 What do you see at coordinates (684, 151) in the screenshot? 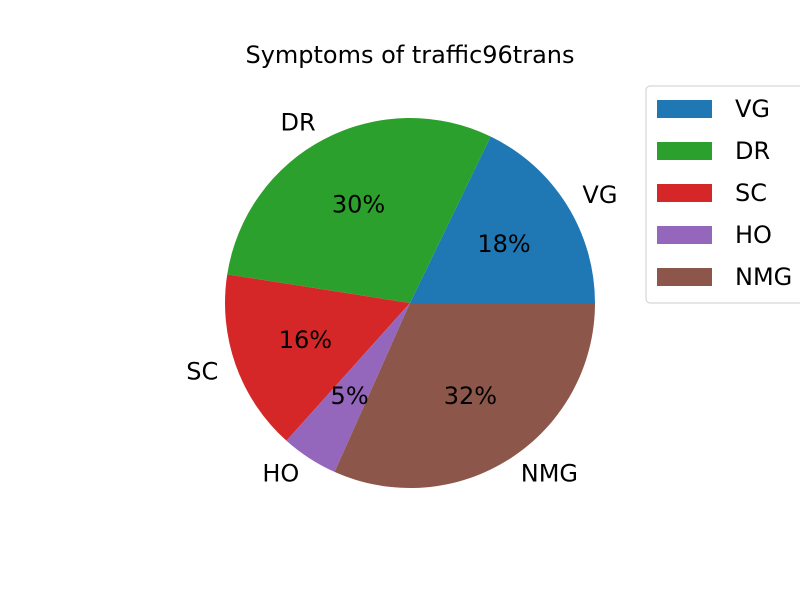
I see `legend-swatch-dr` at bounding box center [684, 151].